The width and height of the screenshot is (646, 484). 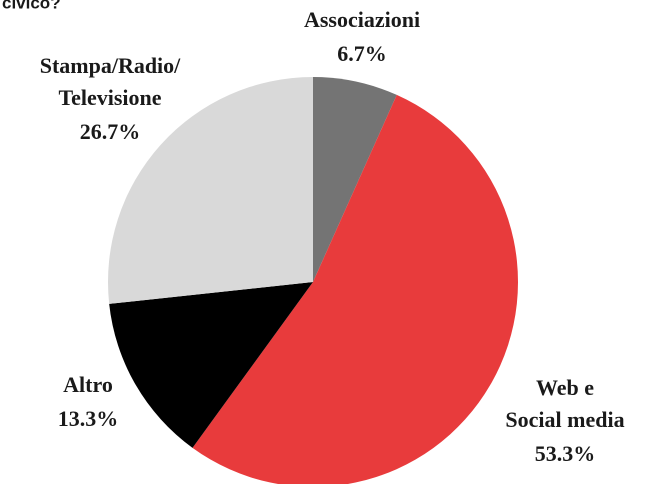 What do you see at coordinates (31, 6) in the screenshot?
I see `chart-title: civico?` at bounding box center [31, 6].